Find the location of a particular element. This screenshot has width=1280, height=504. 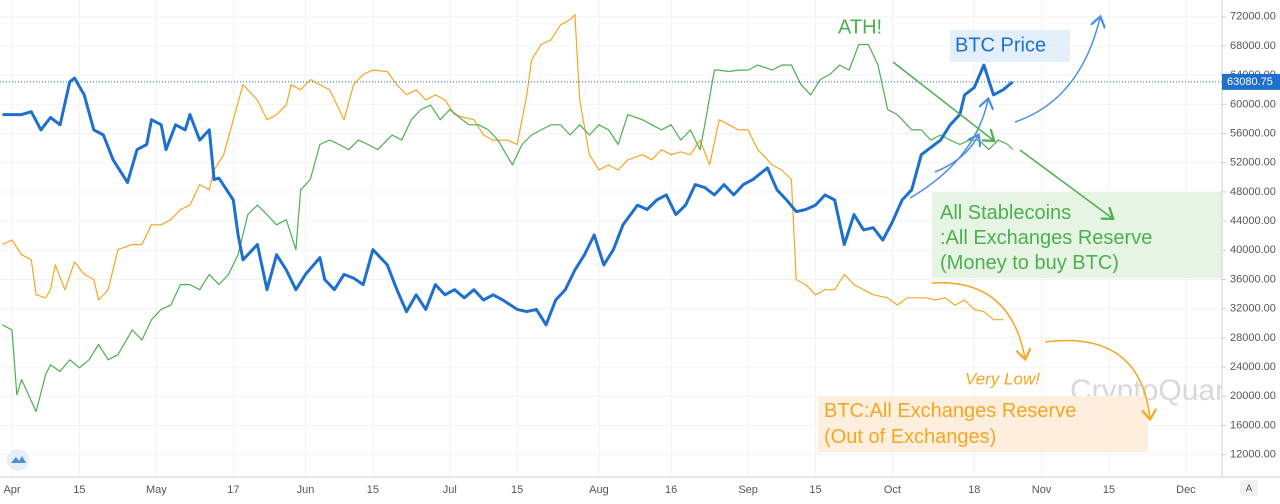

note-line: :All Exchanges Reserve is located at coordinates (1046, 238).